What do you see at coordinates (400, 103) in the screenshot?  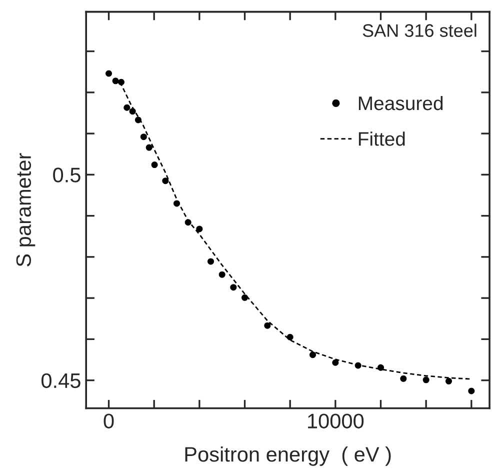 I see `legend-label: Measured` at bounding box center [400, 103].